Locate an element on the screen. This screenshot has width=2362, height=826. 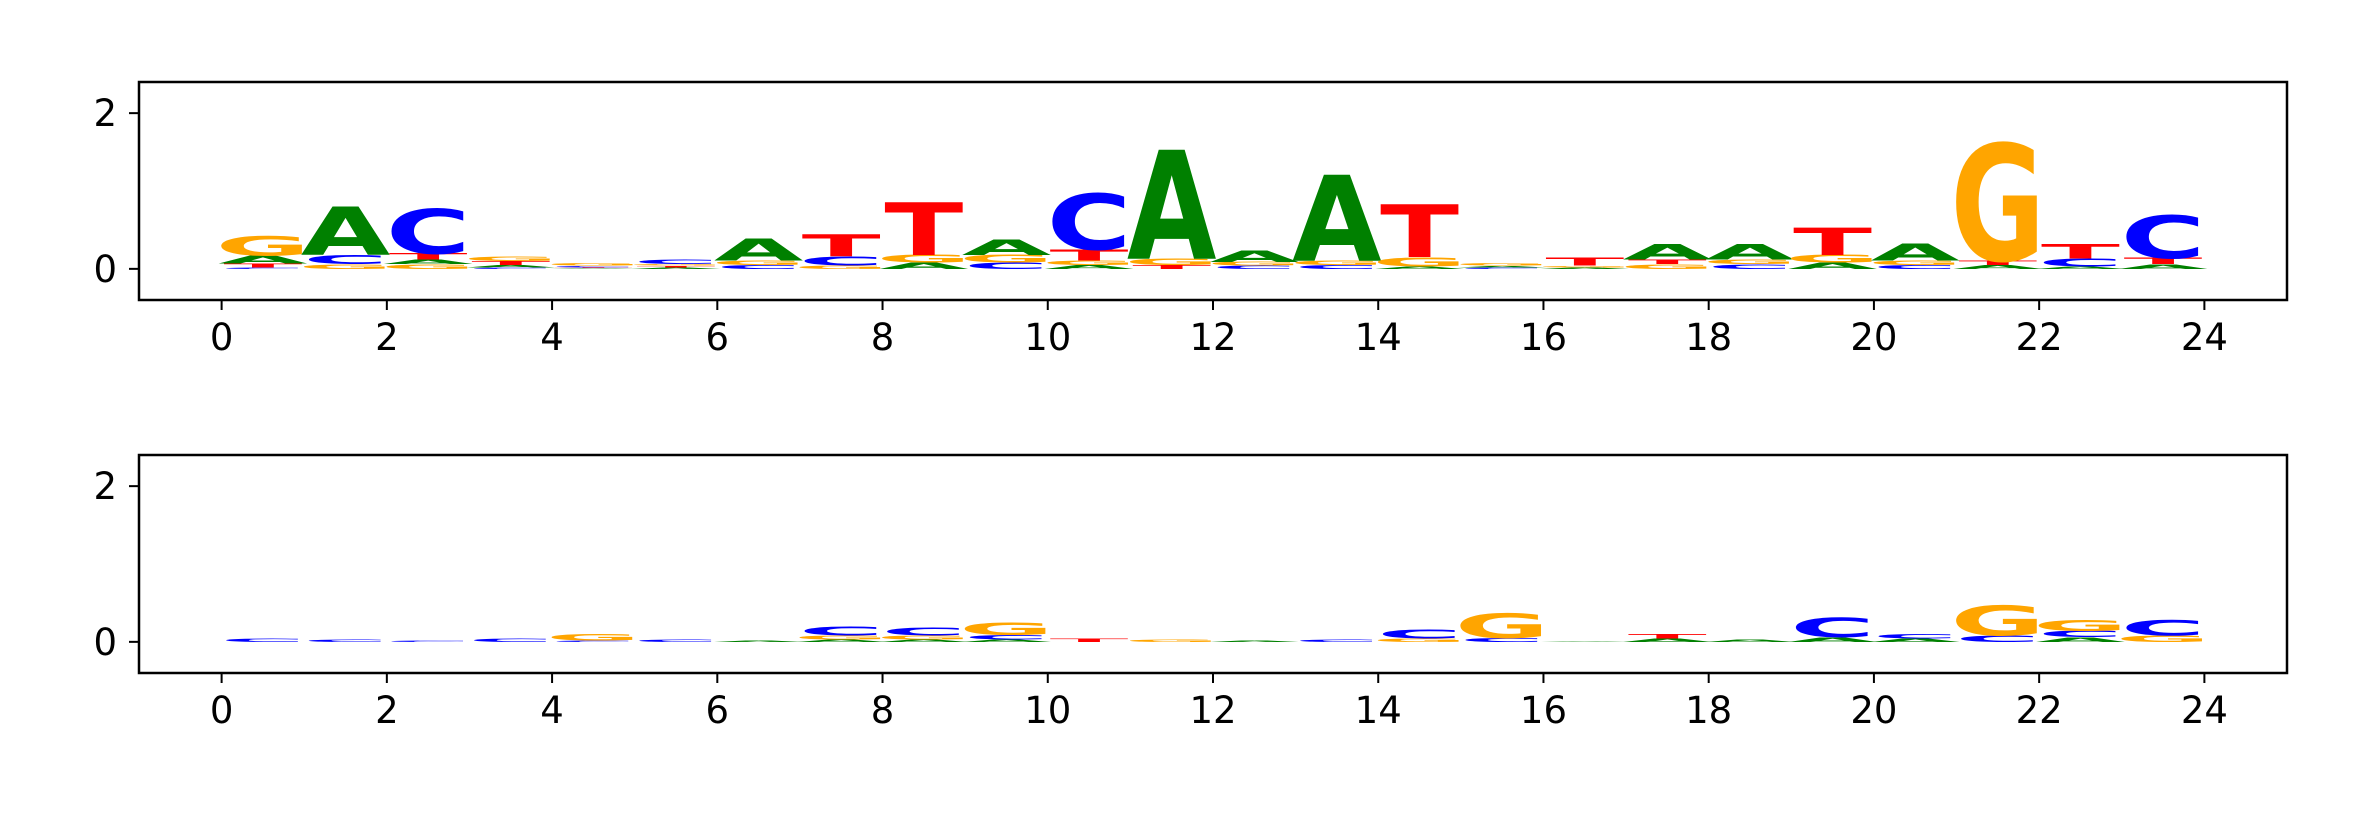
x-tick-label: 6 is located at coordinates (718, 710).